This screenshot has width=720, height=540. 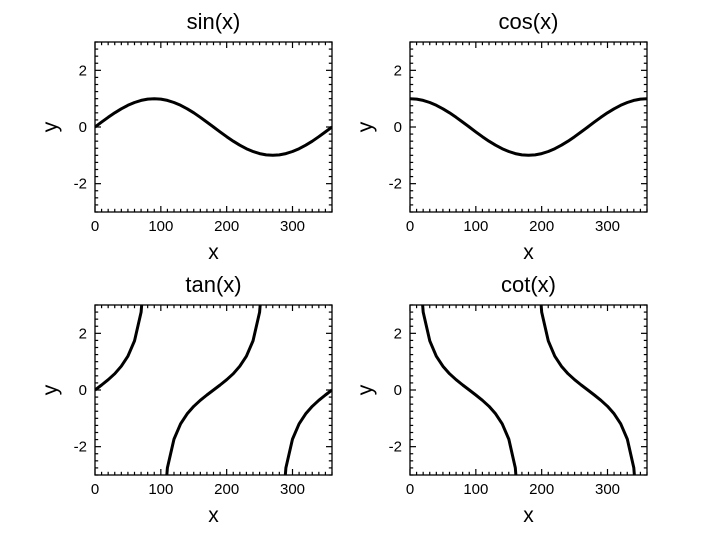 What do you see at coordinates (528, 284) in the screenshot?
I see `chart-title: cot(x)` at bounding box center [528, 284].